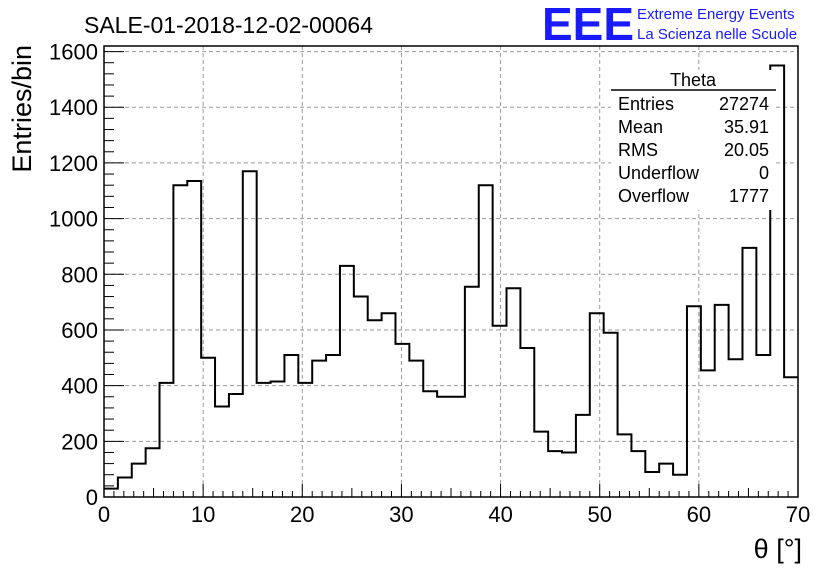 This screenshot has width=836, height=572. What do you see at coordinates (640, 127) in the screenshot?
I see `stats-label: Mean` at bounding box center [640, 127].